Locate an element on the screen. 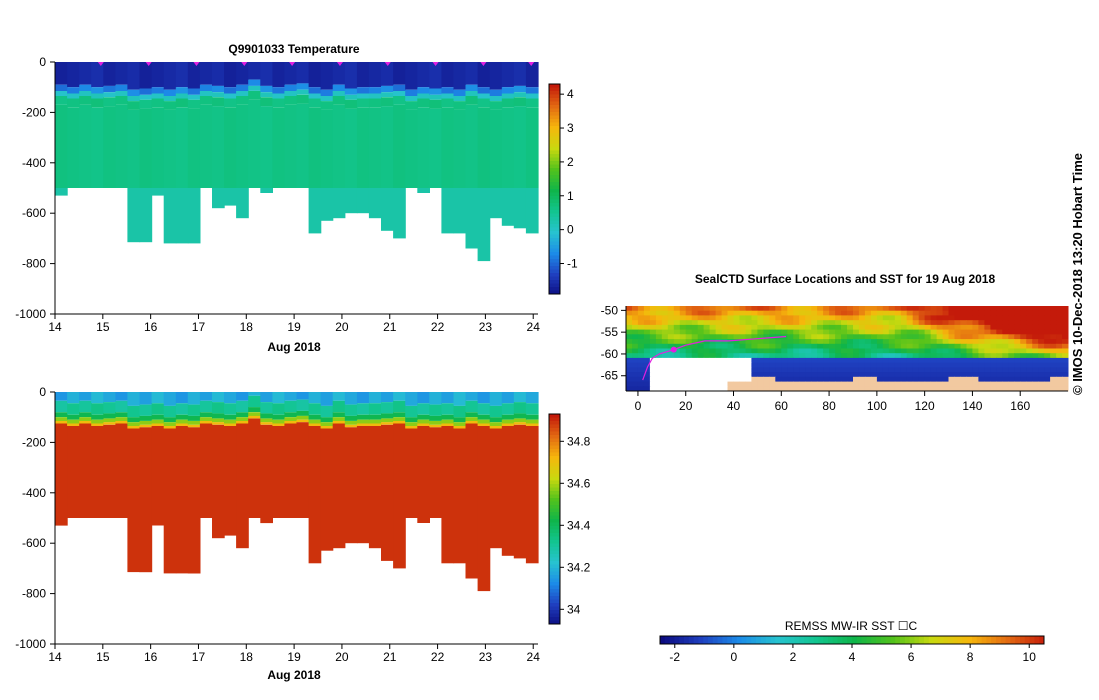 The image size is (1099, 700). y-tick-label: -600 is located at coordinates (34, 543).